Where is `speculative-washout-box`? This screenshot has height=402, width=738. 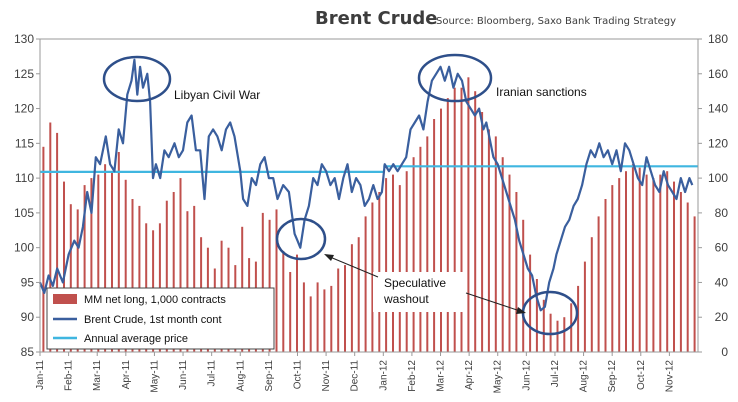 speculative-washout-box is located at coordinates (420, 292).